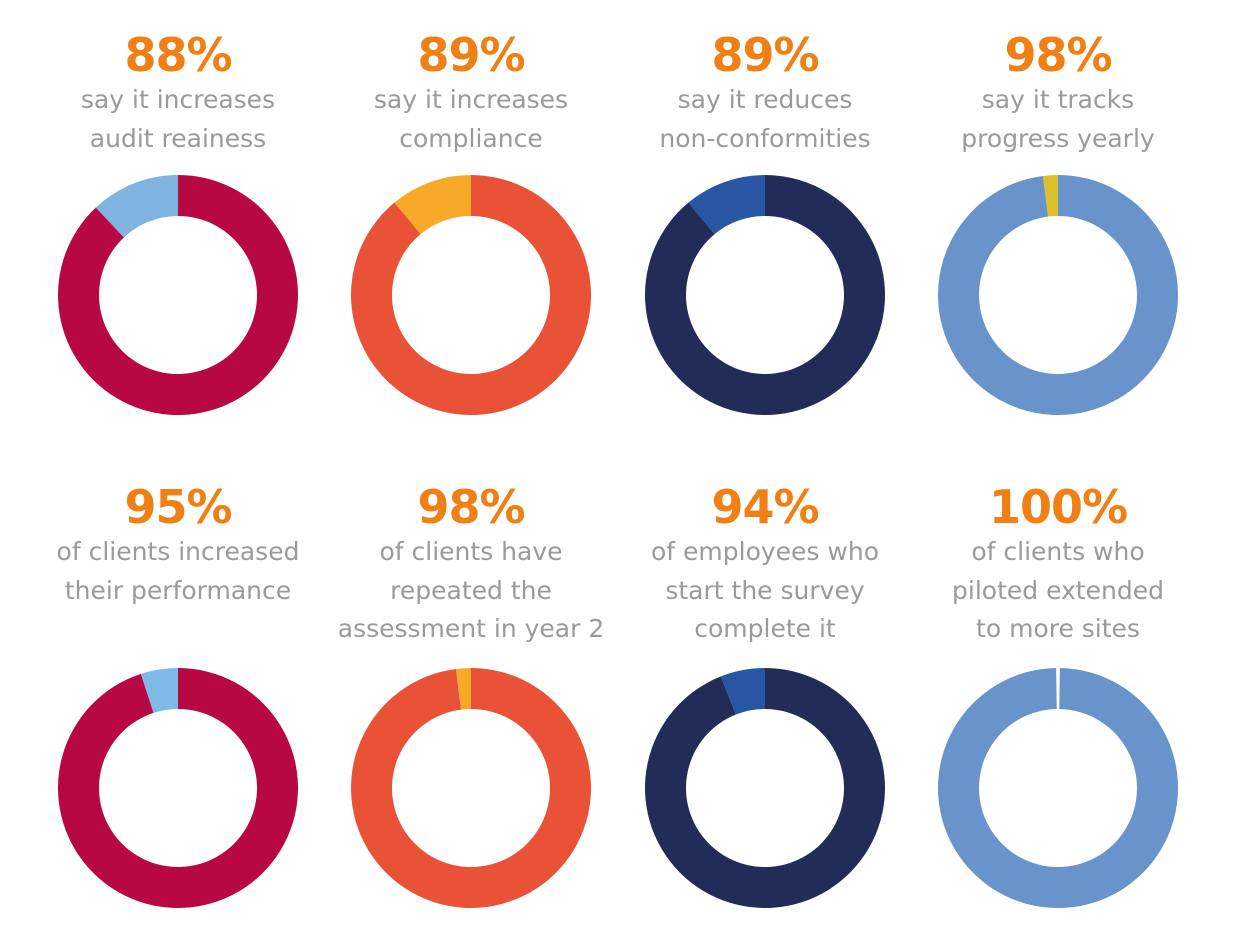 The width and height of the screenshot is (1236, 946). I want to click on stat-description: of clients increased their performance, so click(178, 571).